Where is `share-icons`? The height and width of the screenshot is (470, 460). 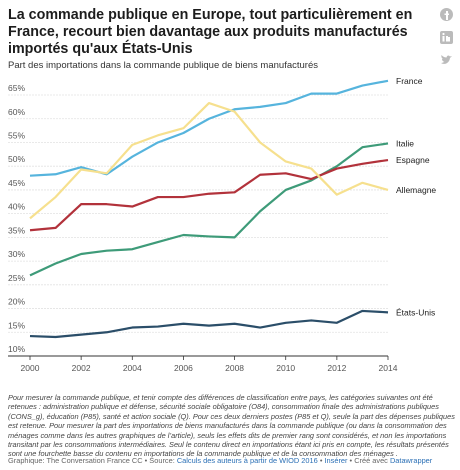 share-icons is located at coordinates (447, 42).